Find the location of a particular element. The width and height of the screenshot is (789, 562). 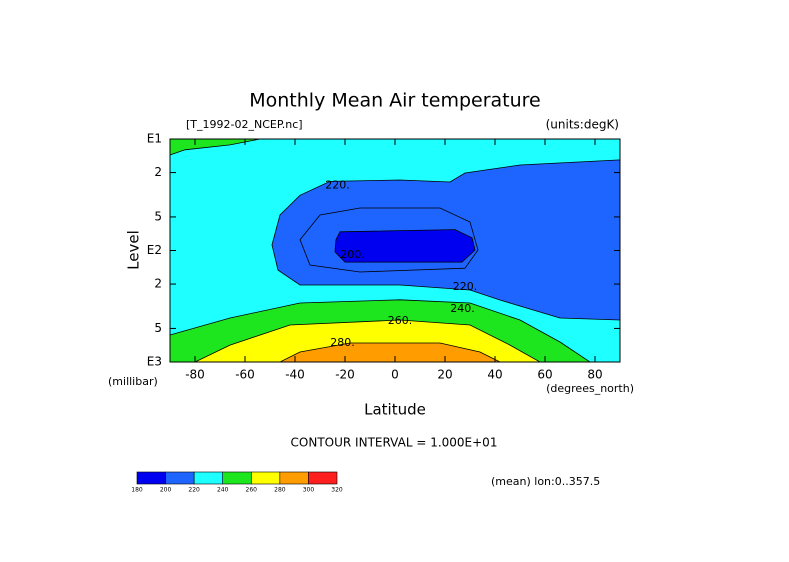

contour-label: 200. is located at coordinates (352, 254).